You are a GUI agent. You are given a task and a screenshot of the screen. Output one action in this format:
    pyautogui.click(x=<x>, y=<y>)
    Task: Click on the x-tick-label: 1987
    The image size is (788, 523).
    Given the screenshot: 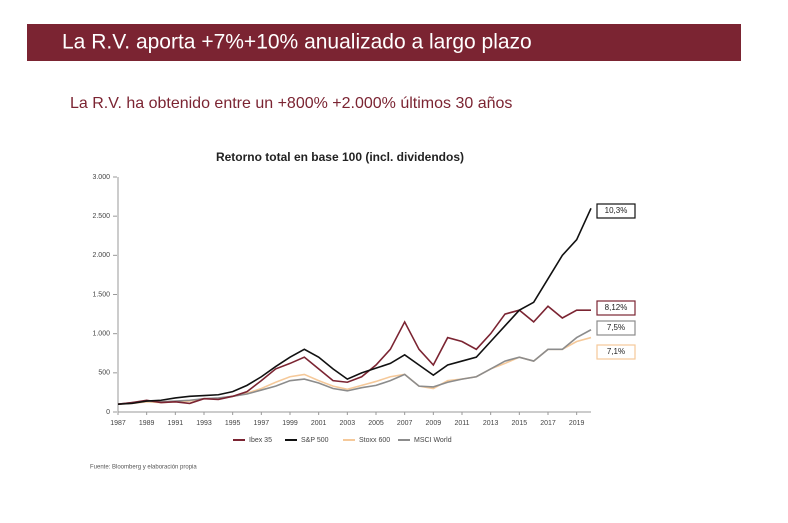 What is the action you would take?
    pyautogui.click(x=118, y=423)
    